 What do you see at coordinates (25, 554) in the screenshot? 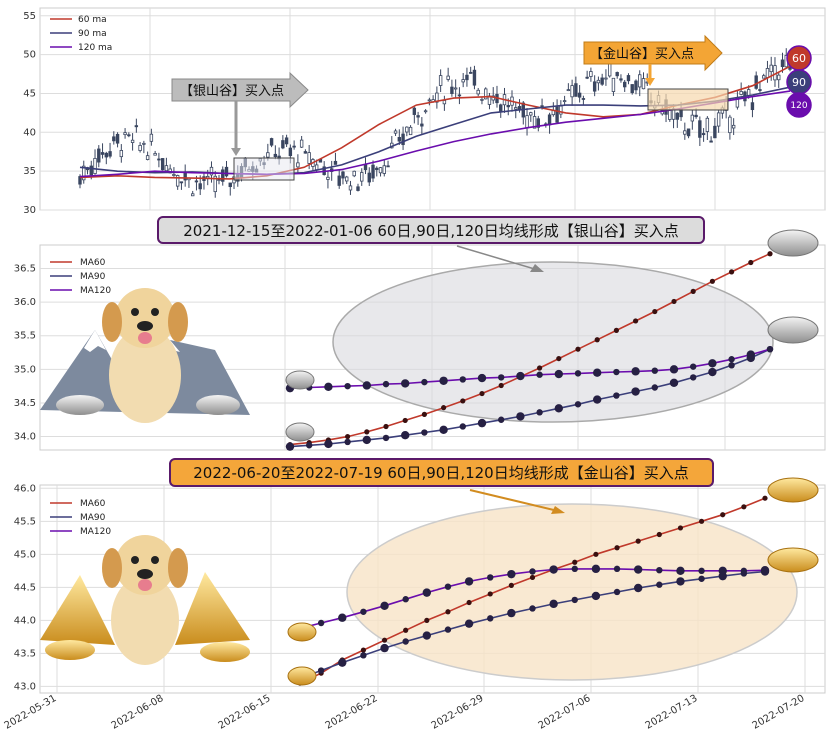
I see `bot-ytick-label: 45.0` at bounding box center [25, 554].